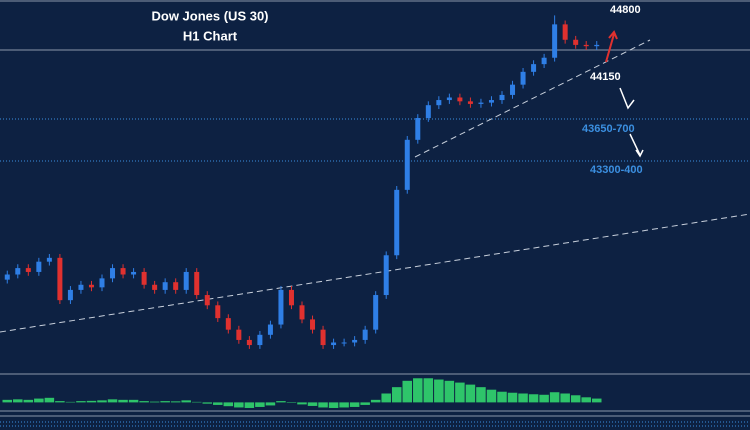 The width and height of the screenshot is (750, 430). What do you see at coordinates (625, 10) in the screenshot?
I see `annotation: 44800` at bounding box center [625, 10].